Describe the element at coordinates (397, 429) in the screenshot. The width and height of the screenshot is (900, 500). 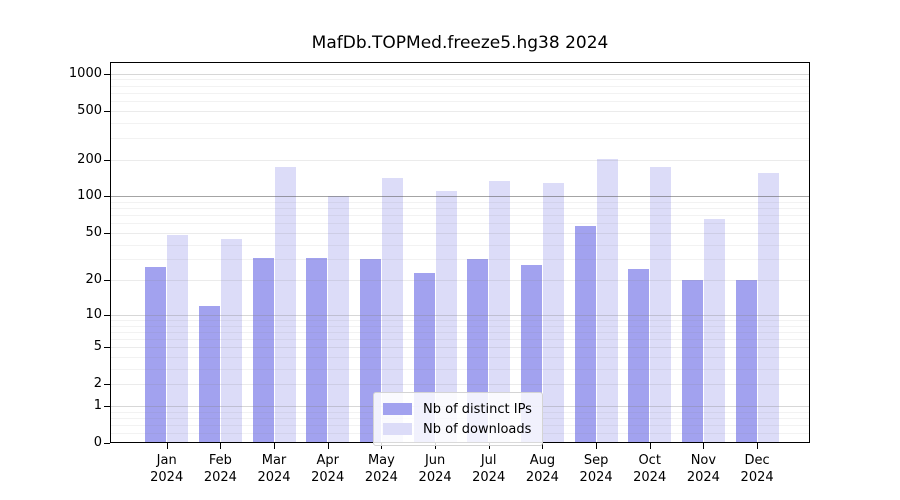
I see `legend-swatch-downloads` at that location.